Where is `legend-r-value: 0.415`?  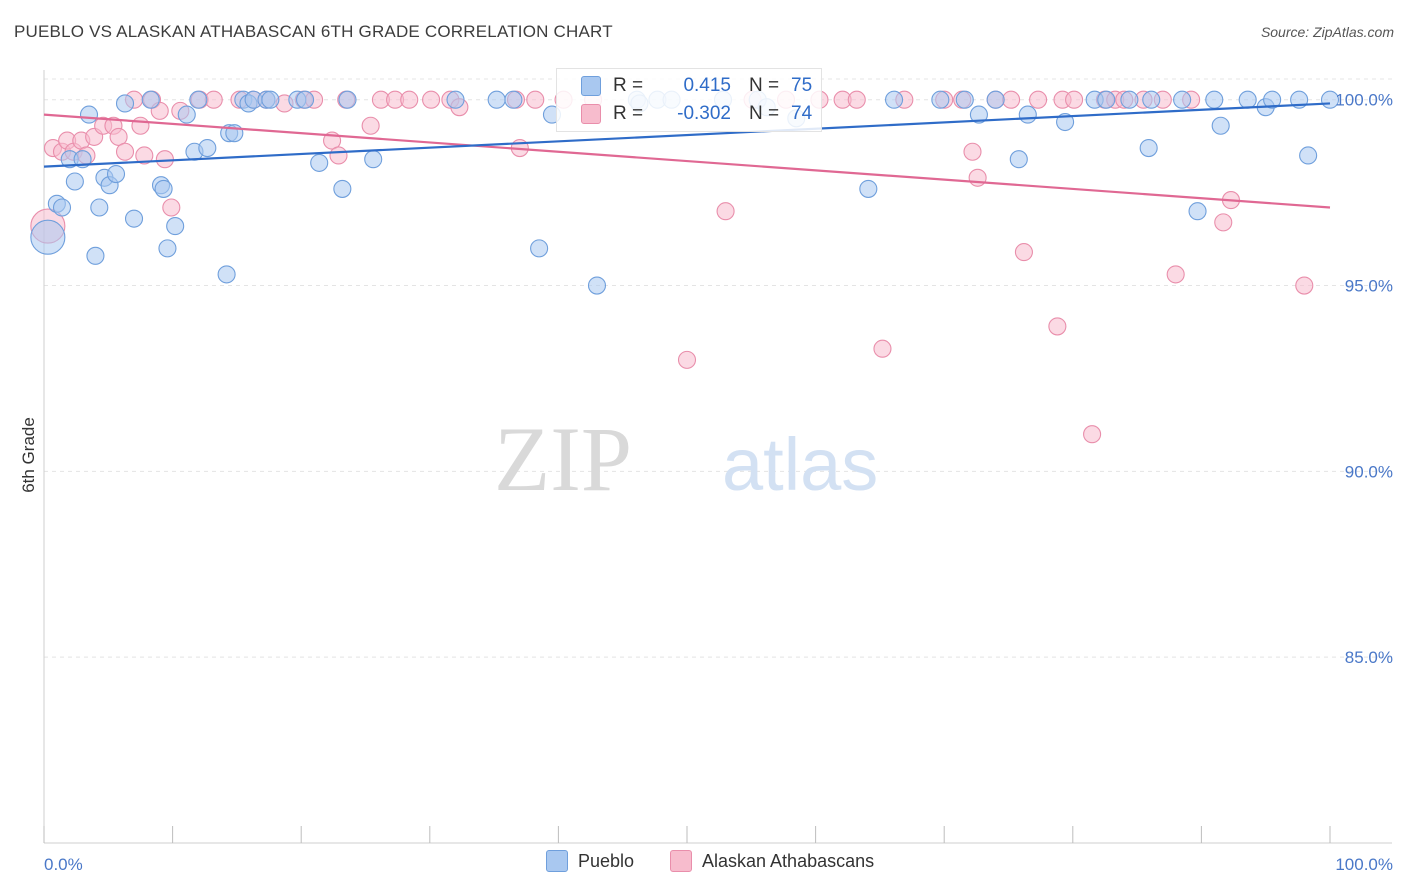 legend-r-value: 0.415 is located at coordinates (707, 85).